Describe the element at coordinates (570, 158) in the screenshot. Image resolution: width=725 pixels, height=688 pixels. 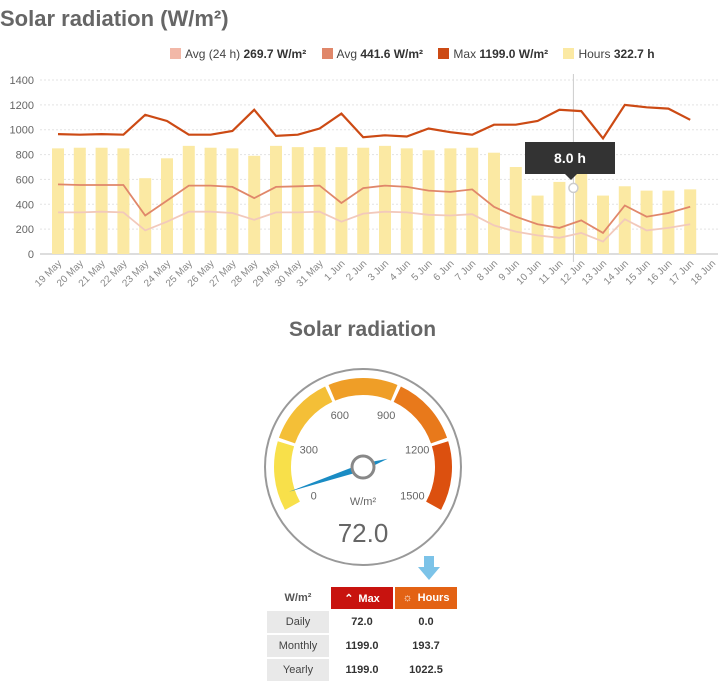
I see `tooltip-text: 8.0 h` at that location.